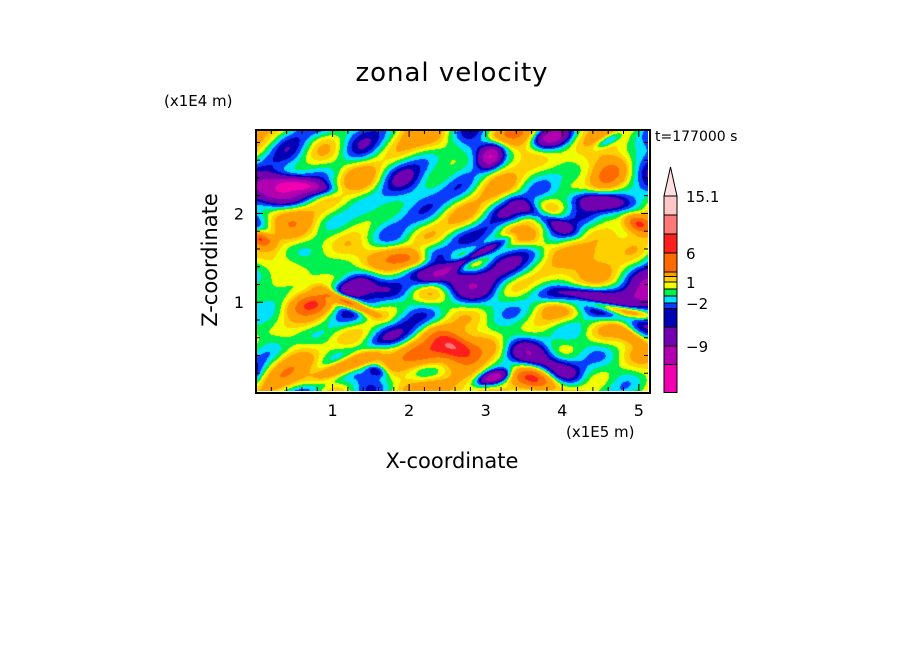  Describe the element at coordinates (697, 347) in the screenshot. I see `colorbar-label: −9` at that location.